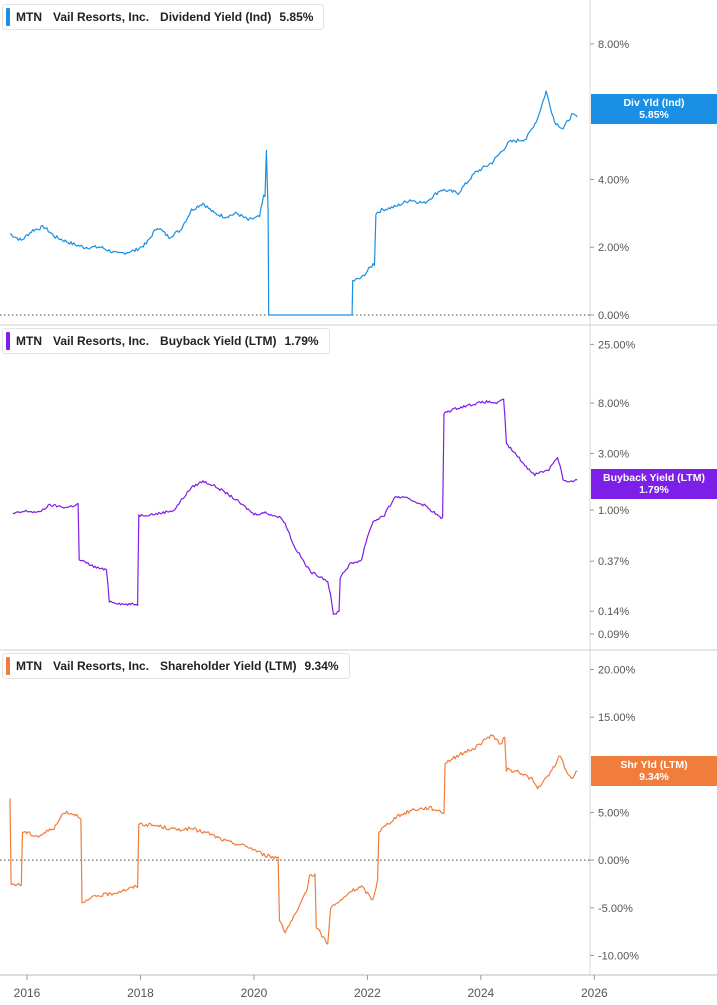 This screenshot has width=717, height=1005. What do you see at coordinates (613, 562) in the screenshot?
I see `y-tick-label: 0.37%` at bounding box center [613, 562].